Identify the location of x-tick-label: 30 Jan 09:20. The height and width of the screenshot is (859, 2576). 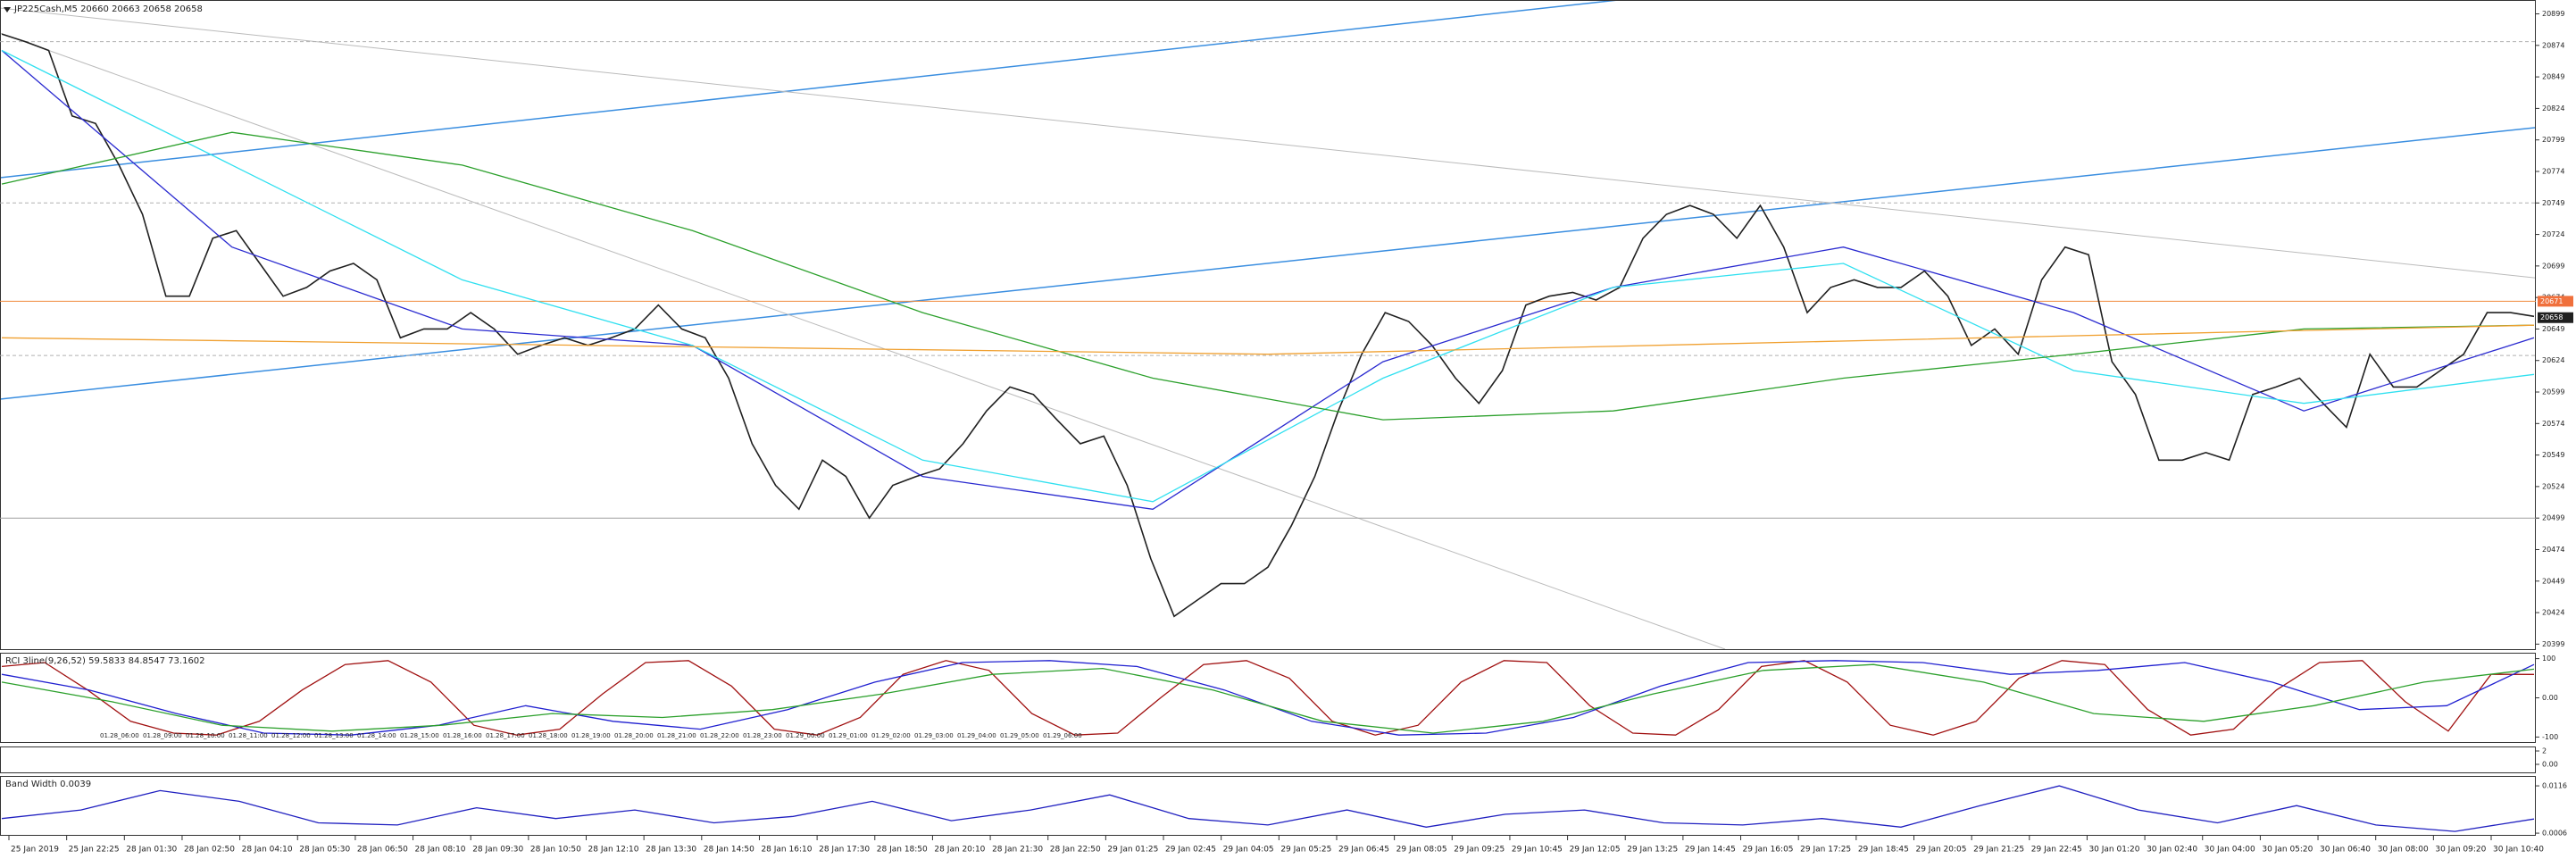
(2460, 850).